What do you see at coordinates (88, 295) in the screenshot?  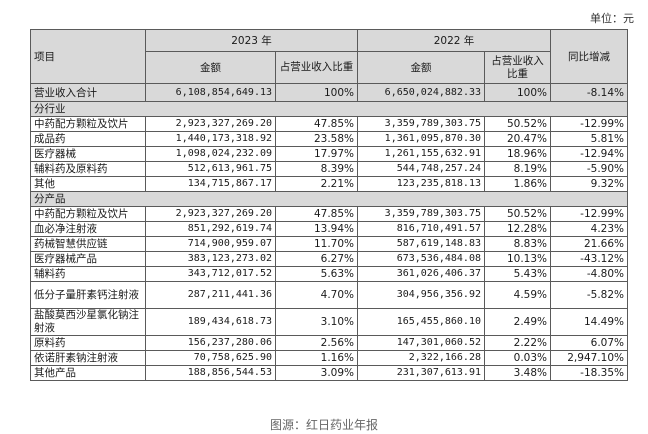 I see `row-label: 低分子量肝素钙注射液` at bounding box center [88, 295].